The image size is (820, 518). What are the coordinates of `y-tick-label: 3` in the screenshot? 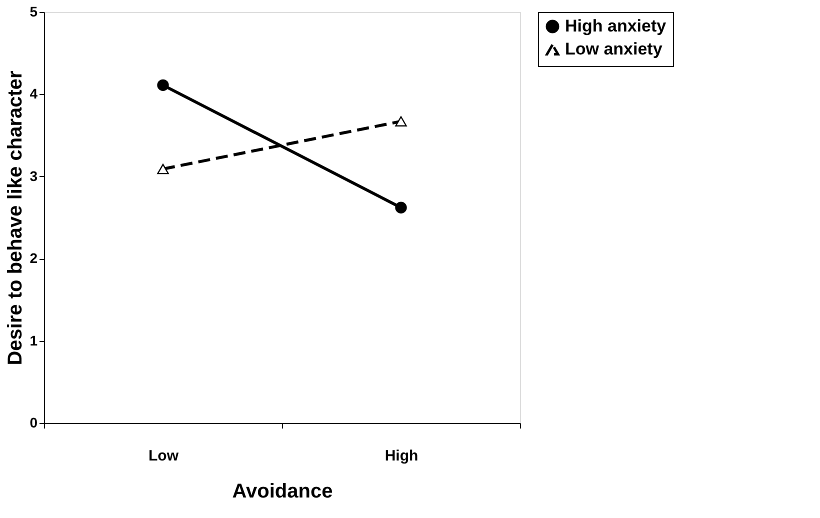 It's located at (34, 176).